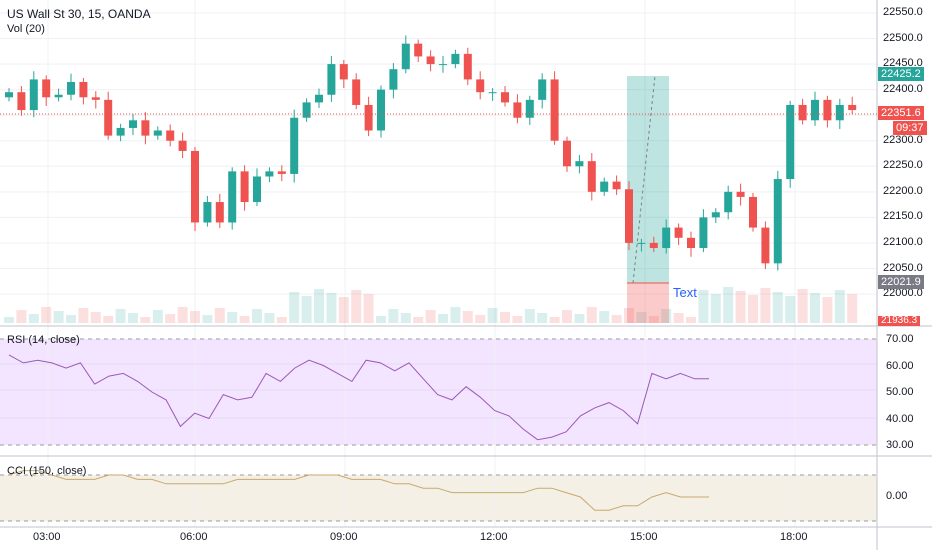  What do you see at coordinates (903, 37) in the screenshot?
I see `price-tick-label: 22500.0` at bounding box center [903, 37].